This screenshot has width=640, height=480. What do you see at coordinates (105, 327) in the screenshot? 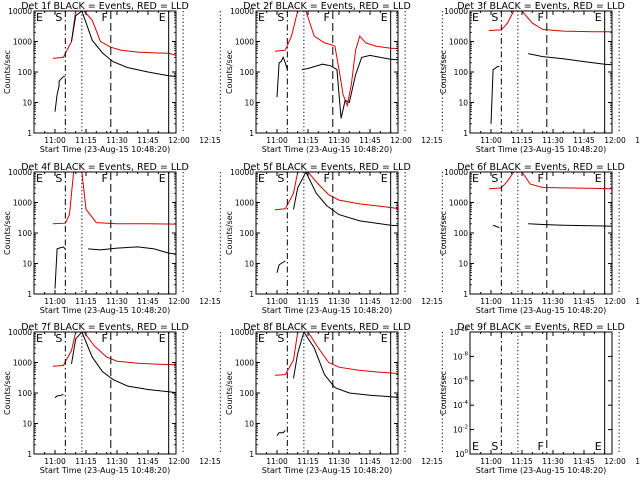
I see `chart-title: Det 7f BLACK = Events, RED = LLD` at bounding box center [105, 327].